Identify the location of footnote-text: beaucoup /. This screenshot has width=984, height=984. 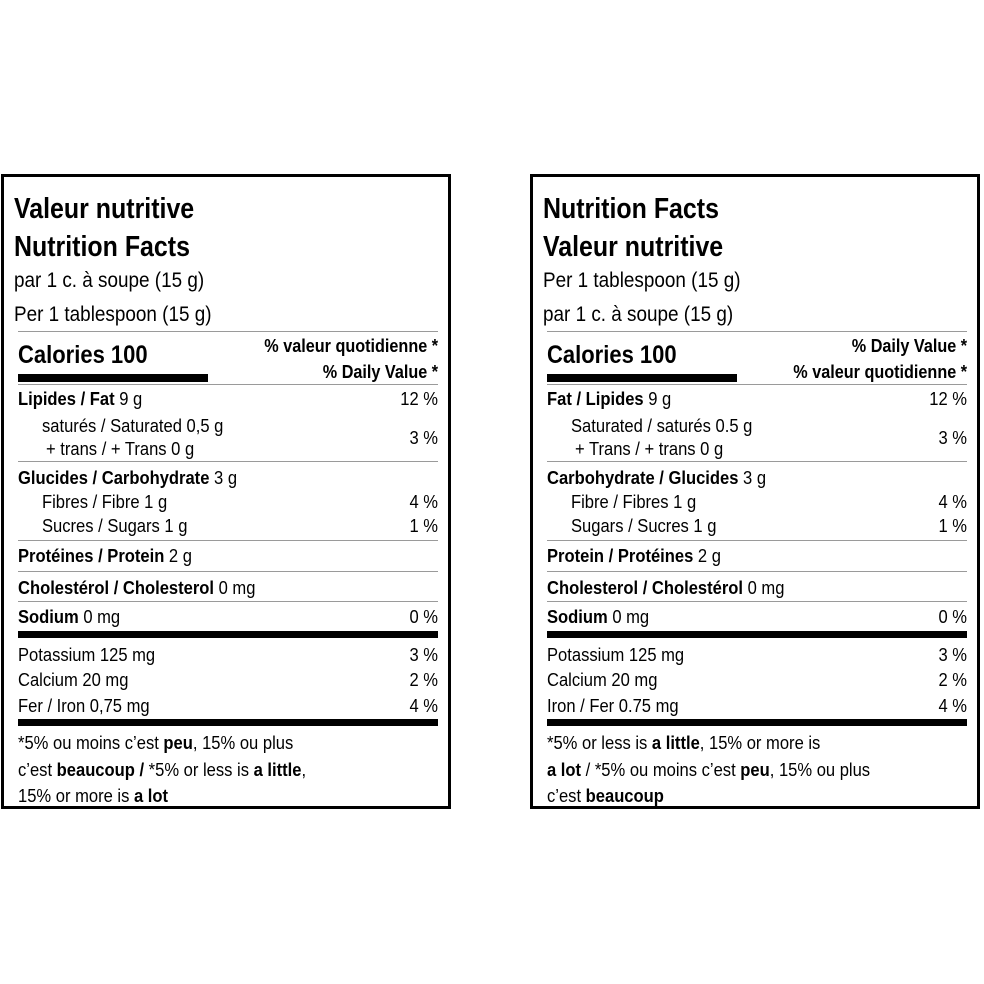
(100, 770).